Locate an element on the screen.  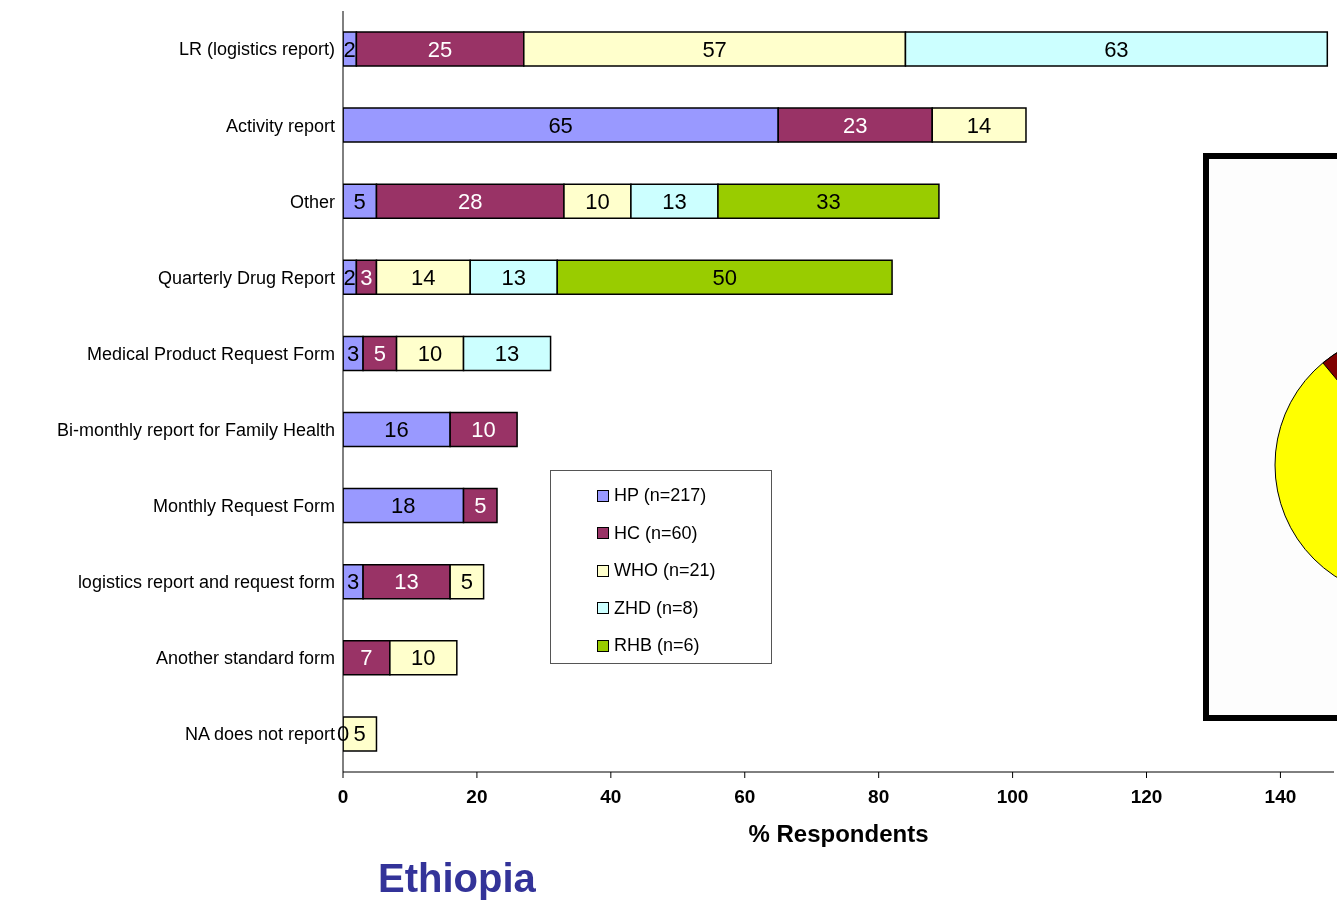
x-tick-label: 20 is located at coordinates (477, 797).